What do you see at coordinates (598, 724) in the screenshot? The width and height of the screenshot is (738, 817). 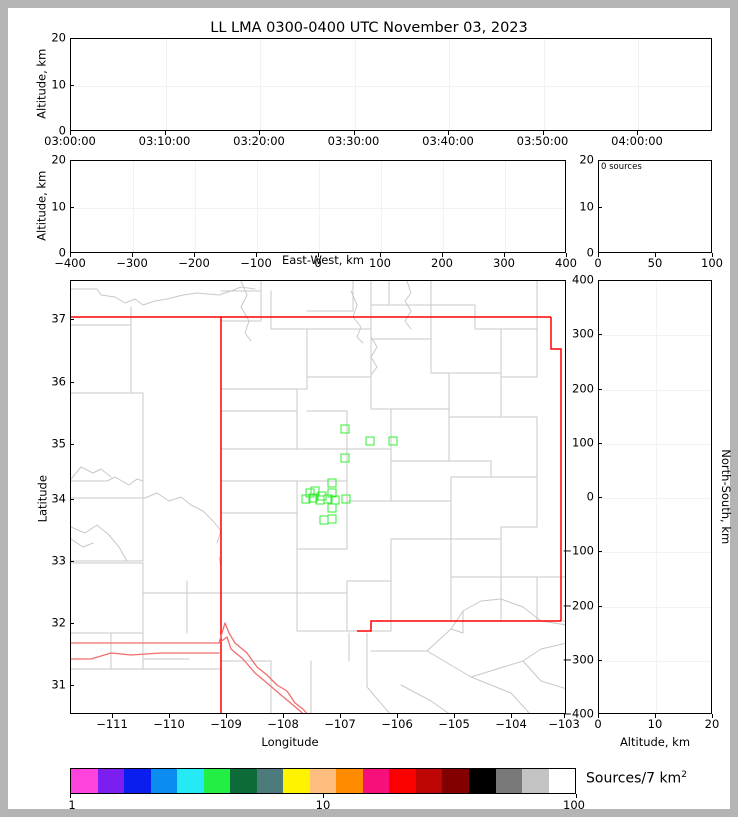 I see `panel5-xtick-0: 0` at bounding box center [598, 724].